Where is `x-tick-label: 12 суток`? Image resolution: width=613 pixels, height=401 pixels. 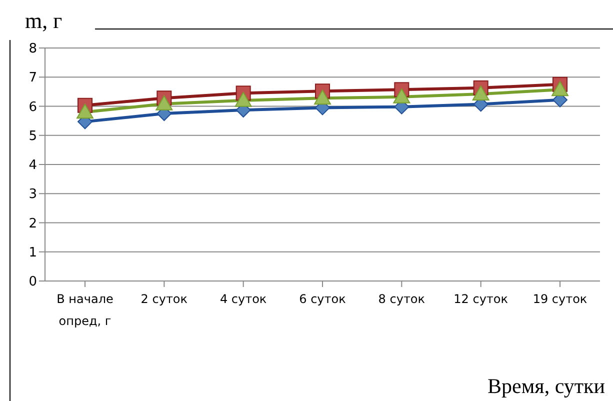
x-tick-label: 12 суток is located at coordinates (481, 299).